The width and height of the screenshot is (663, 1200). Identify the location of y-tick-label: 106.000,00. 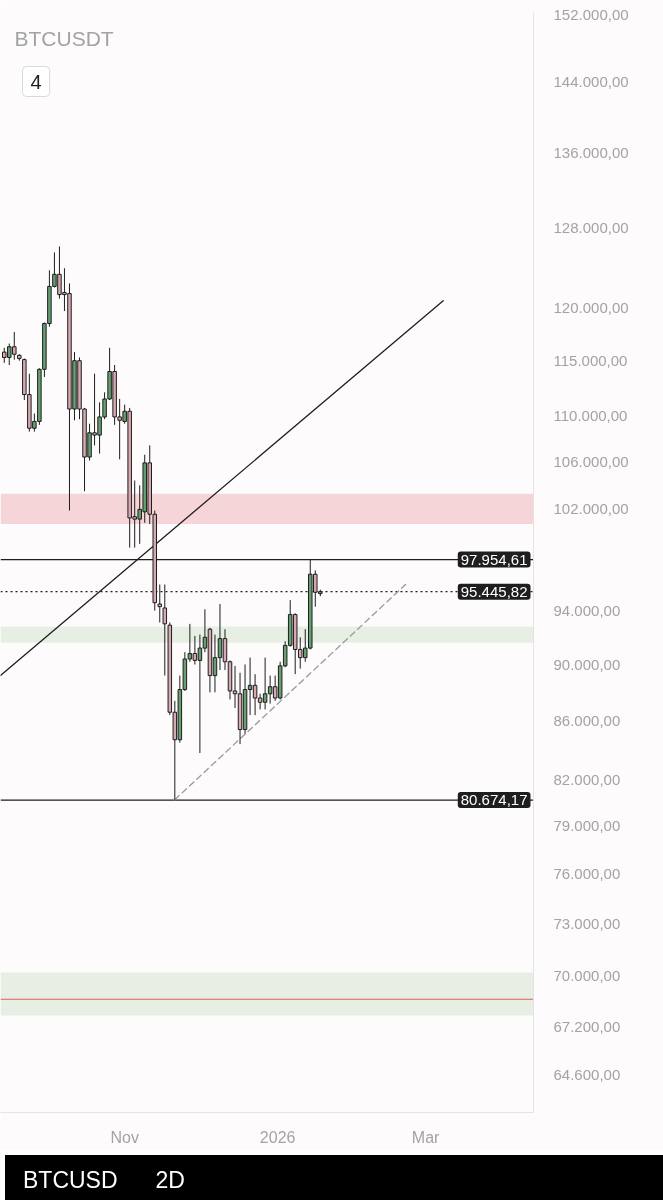
(591, 461).